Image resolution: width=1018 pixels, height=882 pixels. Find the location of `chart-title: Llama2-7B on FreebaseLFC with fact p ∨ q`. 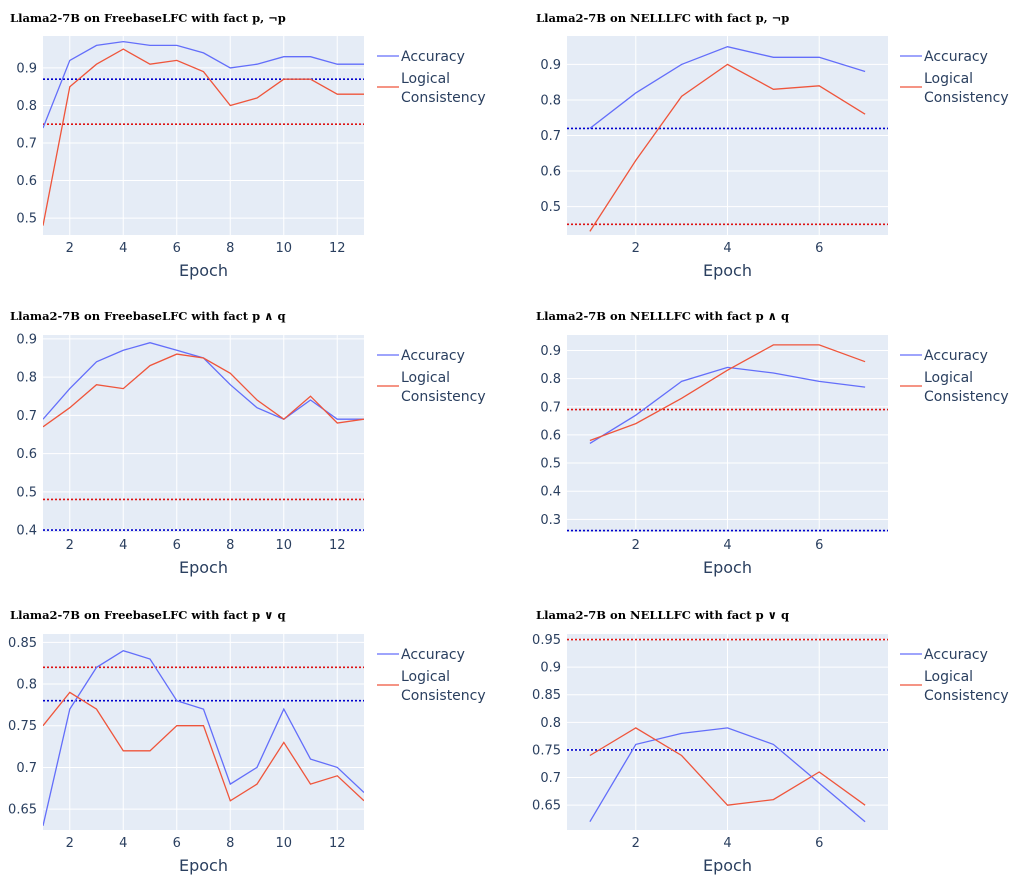

chart-title: Llama2-7B on FreebaseLFC with fact p ∨ q is located at coordinates (148, 615).